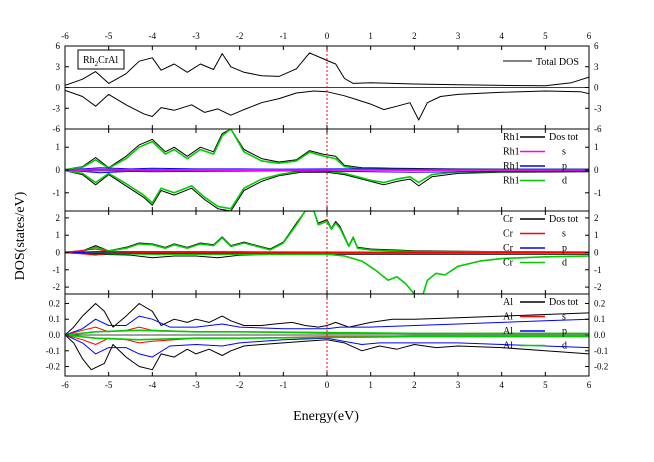 This screenshot has height=462, width=654. I want to click on y-tick-label-right: -2, so click(598, 287).